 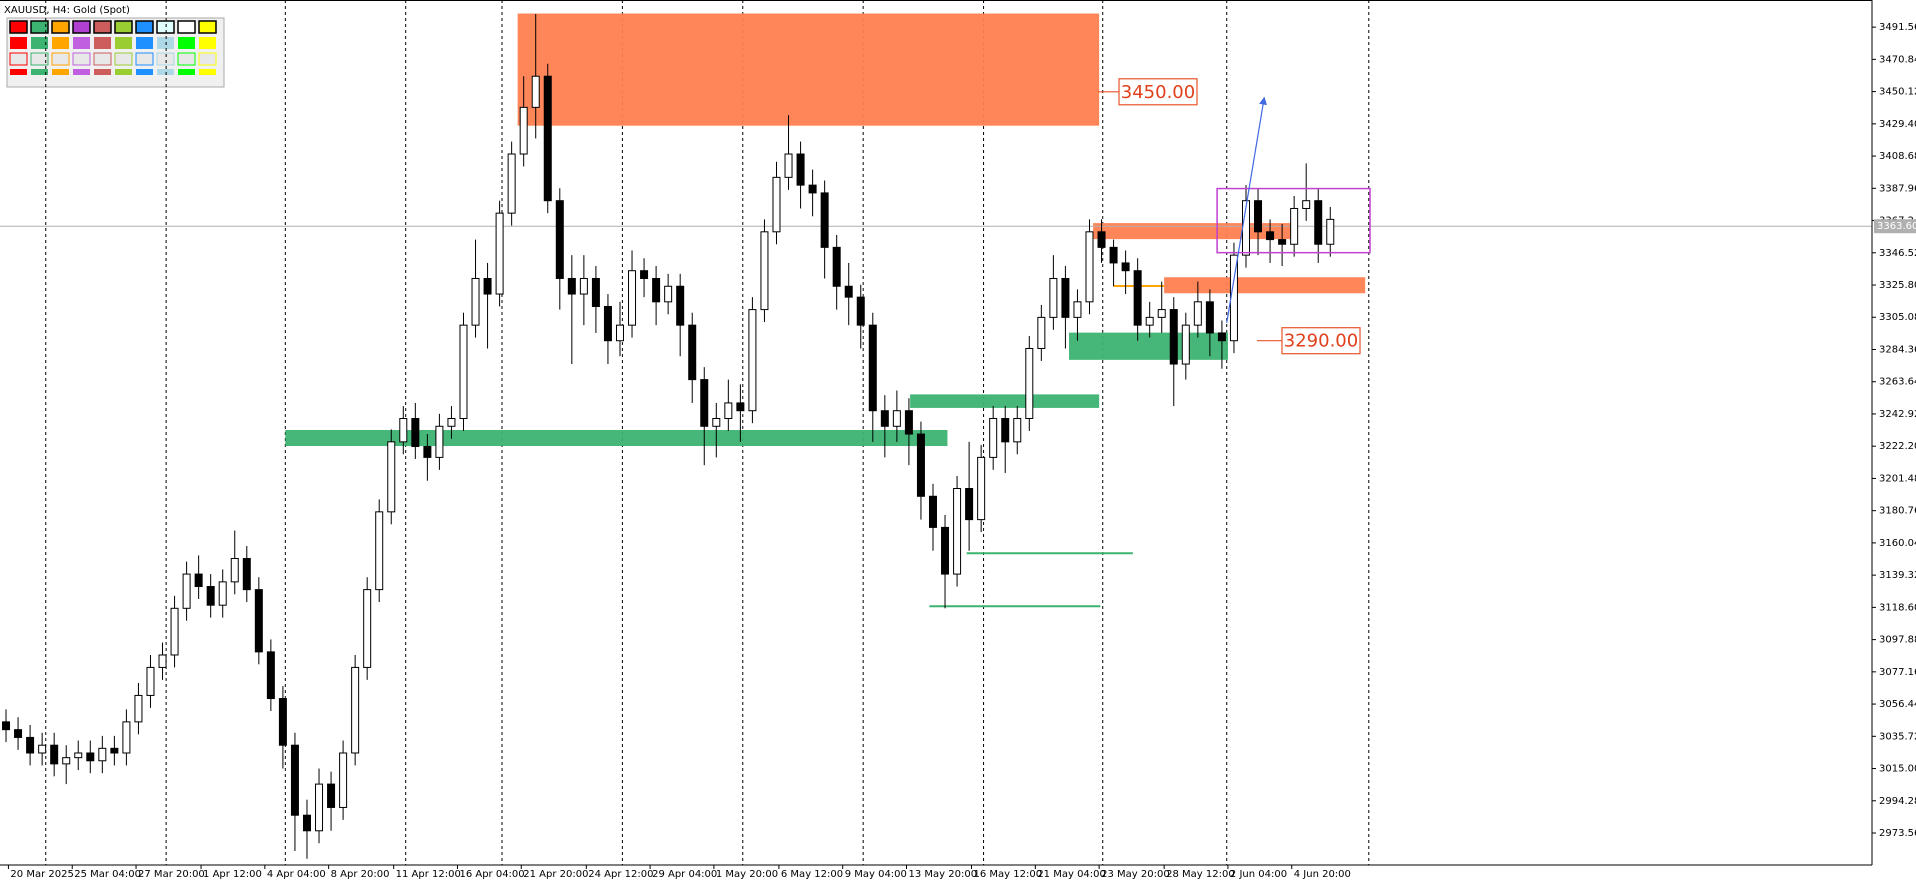 What do you see at coordinates (1293, 220) in the screenshot?
I see `range-box` at bounding box center [1293, 220].